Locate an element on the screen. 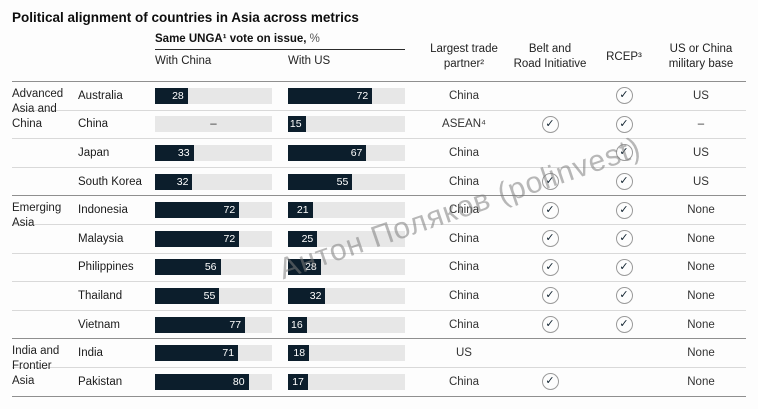  unga-with-us-bar: 67 is located at coordinates (354, 153).